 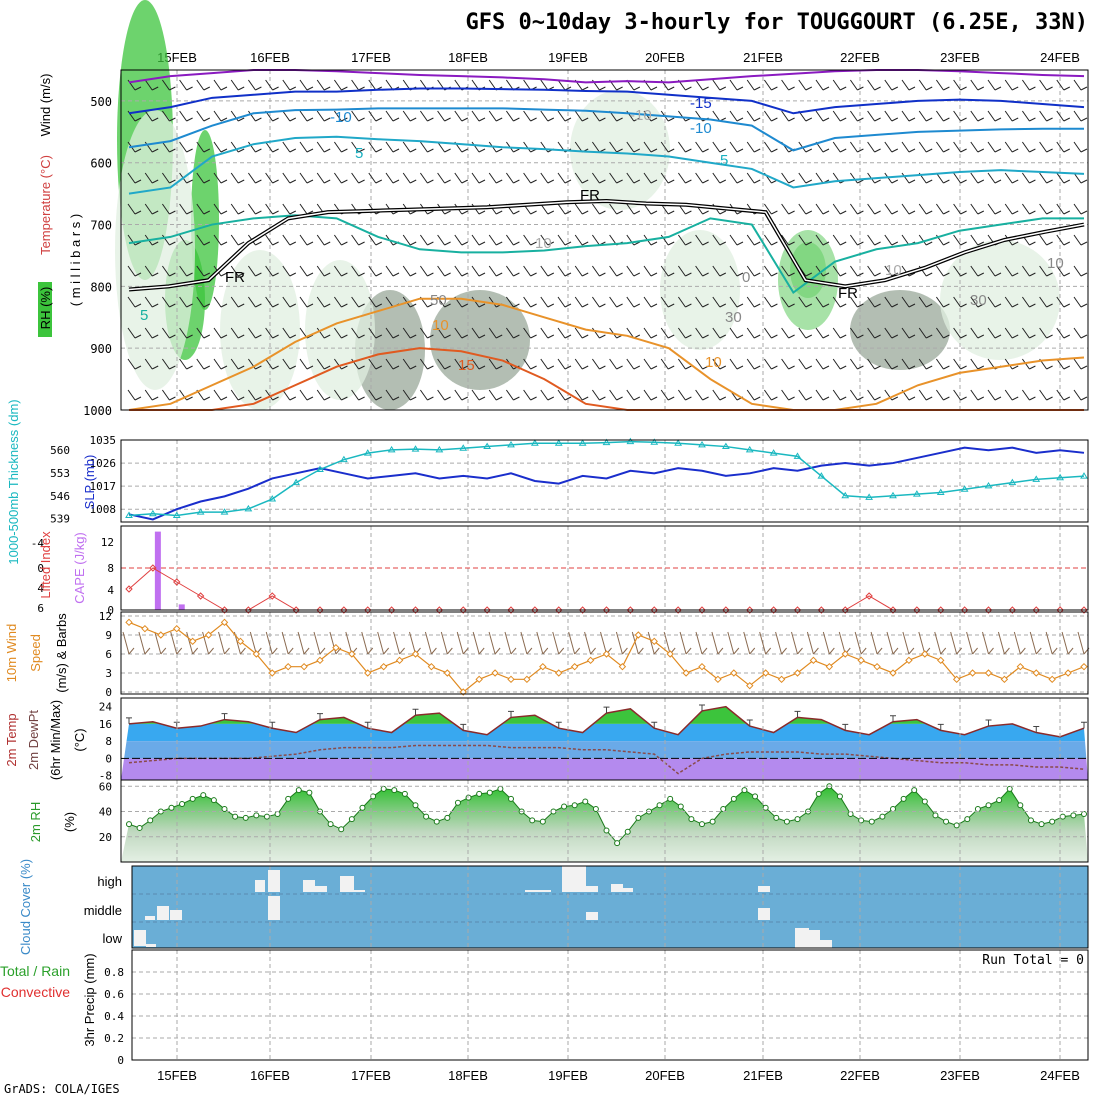 I want to click on temp-contour-minus10, so click(x=606, y=129).